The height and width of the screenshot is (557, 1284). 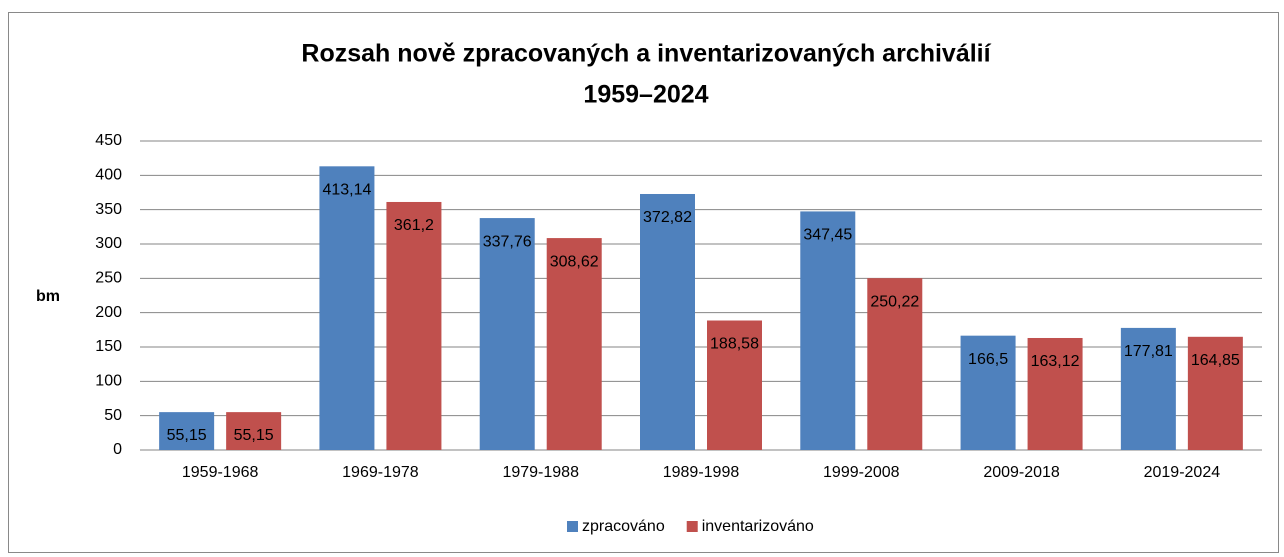 What do you see at coordinates (108, 346) in the screenshot?
I see `y-tick-label: 150` at bounding box center [108, 346].